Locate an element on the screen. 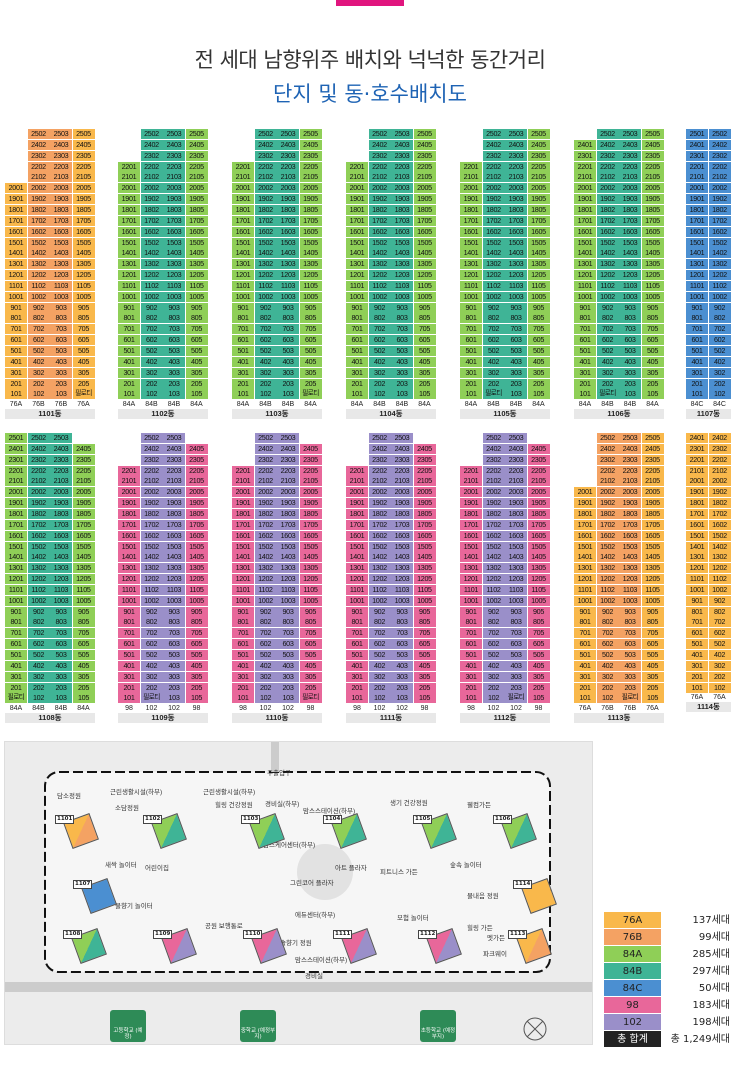 The width and height of the screenshot is (740, 1073). type-label: 98 is located at coordinates (196, 709).